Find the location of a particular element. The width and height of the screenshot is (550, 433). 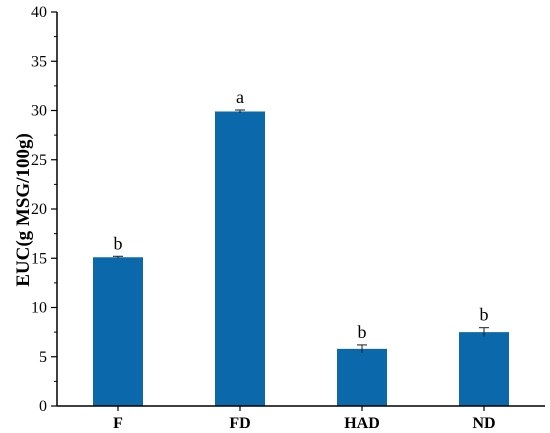

x-tick-label-f: F is located at coordinates (118, 423).